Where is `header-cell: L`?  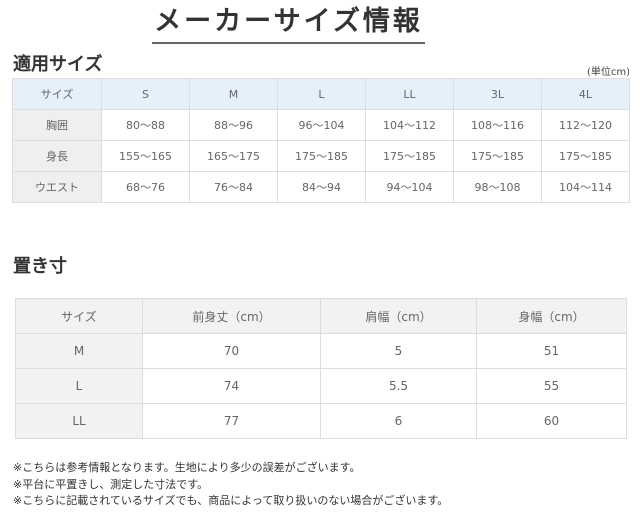
header-cell: L is located at coordinates (321, 94).